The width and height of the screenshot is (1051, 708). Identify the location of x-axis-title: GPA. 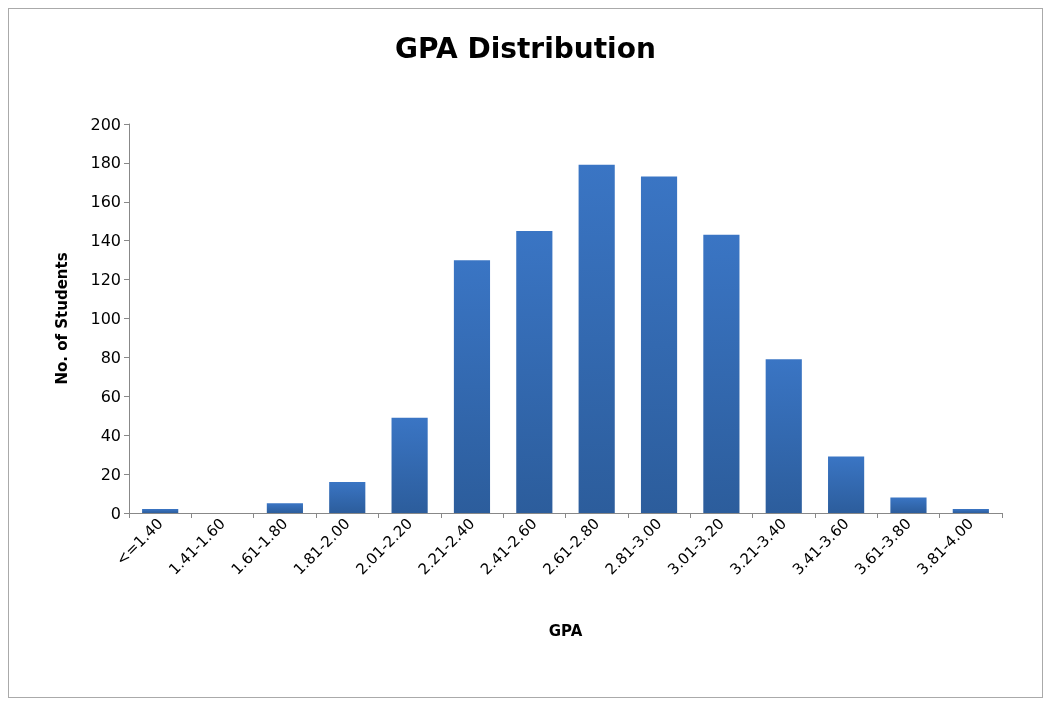
(565, 630).